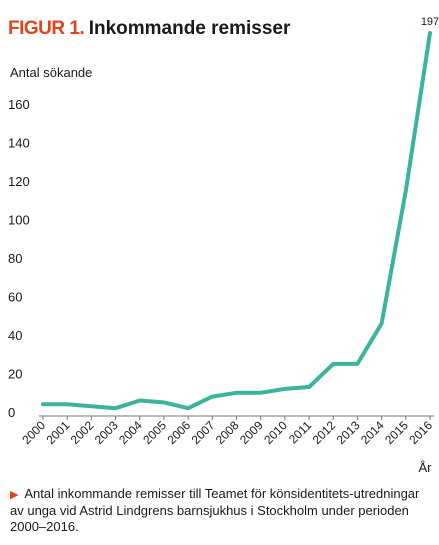 The width and height of the screenshot is (439, 545). I want to click on x-tick-label: 2004, so click(130, 432).